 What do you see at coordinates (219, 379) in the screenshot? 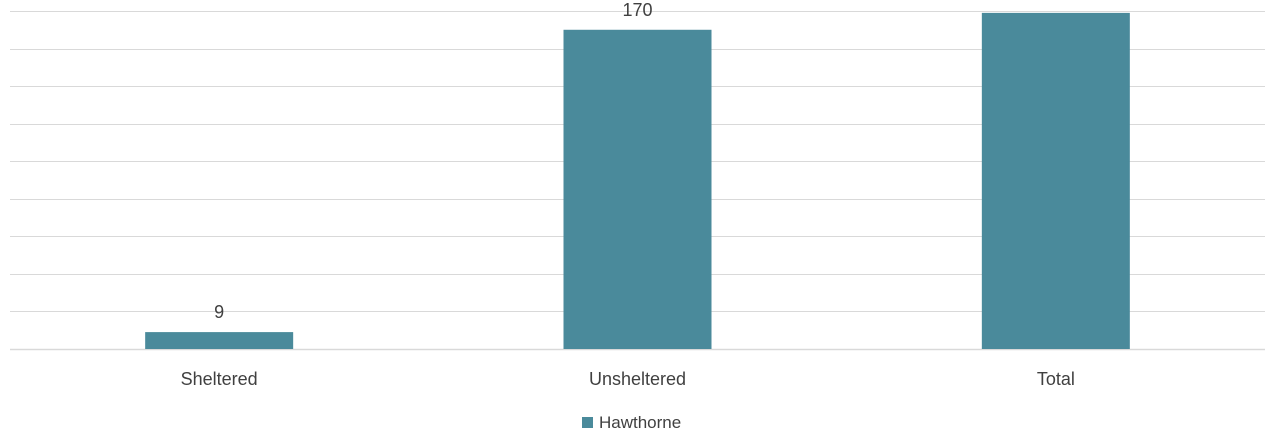
I see `x-tick-label-sheltered: Sheltered` at bounding box center [219, 379].